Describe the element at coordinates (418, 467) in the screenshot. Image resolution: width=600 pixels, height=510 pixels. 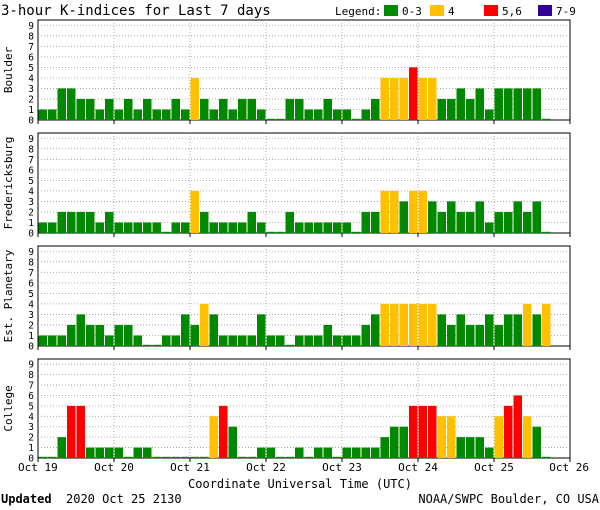
I see `x-tick-label: Oct 24` at that location.